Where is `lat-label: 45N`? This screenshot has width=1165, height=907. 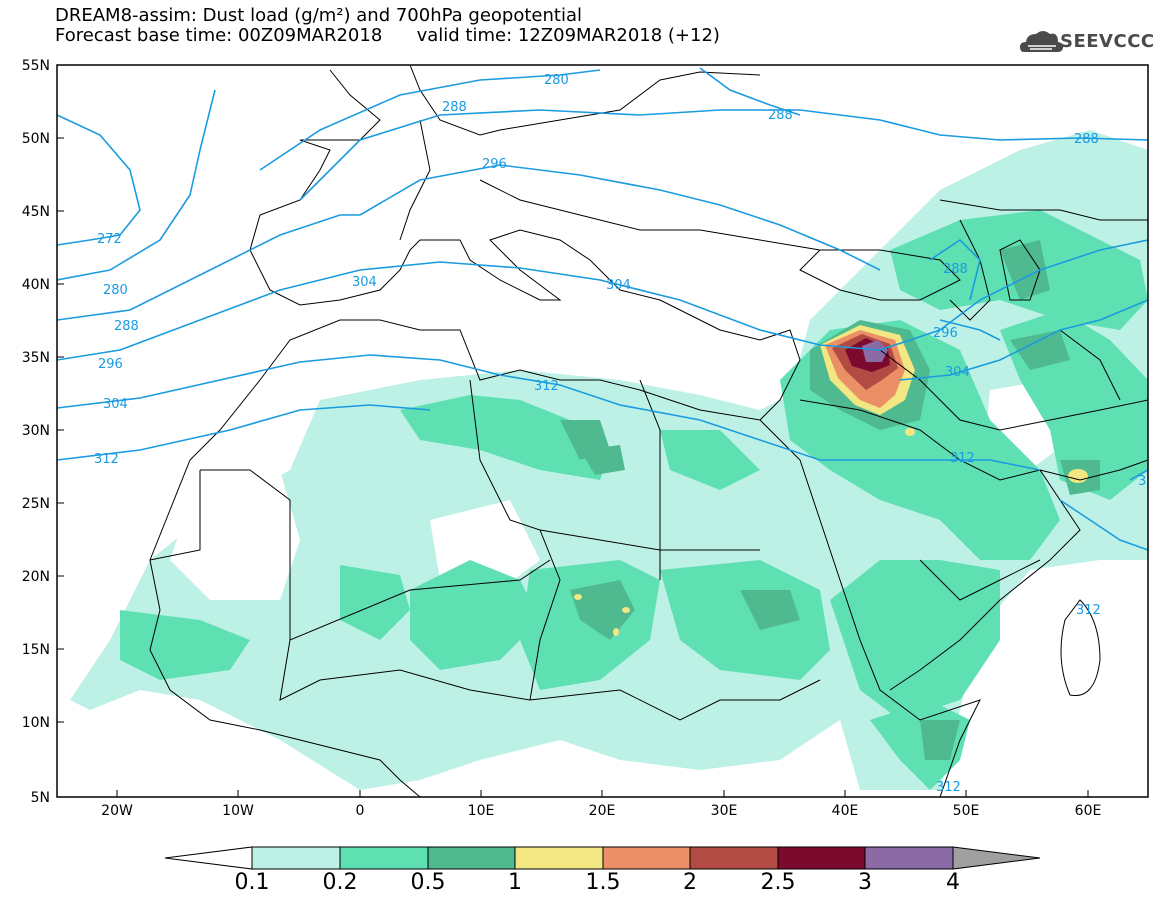
lat-label: 45N is located at coordinates (36, 212).